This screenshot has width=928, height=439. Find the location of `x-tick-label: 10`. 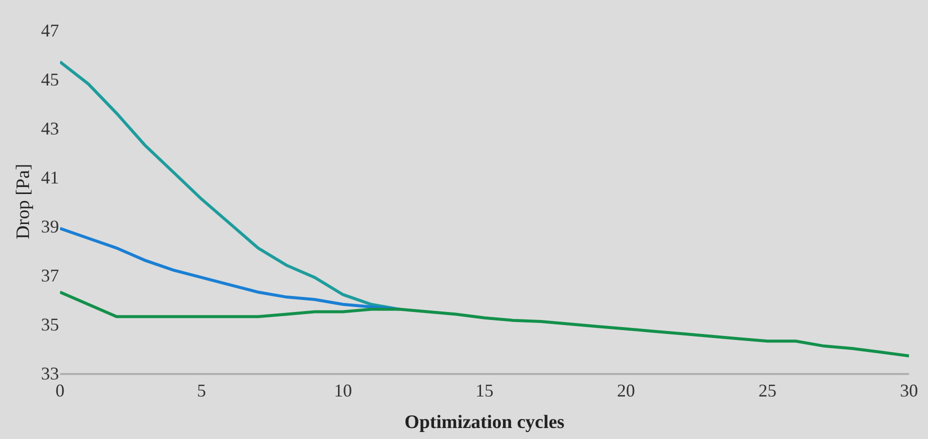

x-tick-label: 10 is located at coordinates (343, 390).